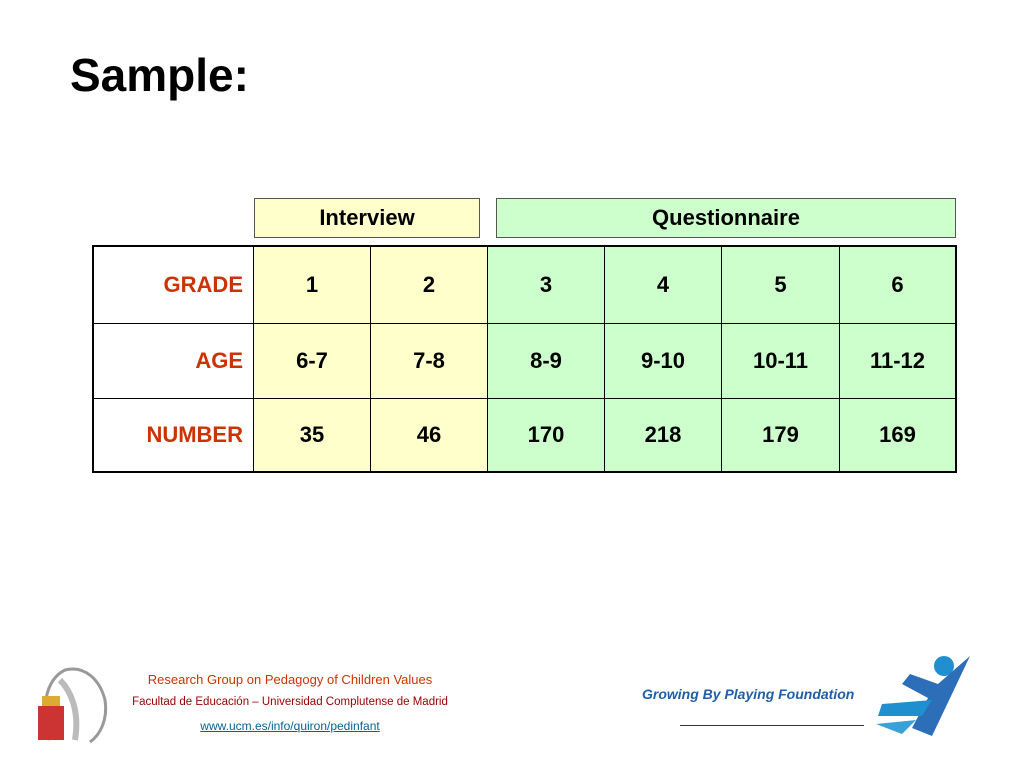 This screenshot has height=768, width=1024. What do you see at coordinates (897, 285) in the screenshot?
I see `table-cell: 6` at bounding box center [897, 285].